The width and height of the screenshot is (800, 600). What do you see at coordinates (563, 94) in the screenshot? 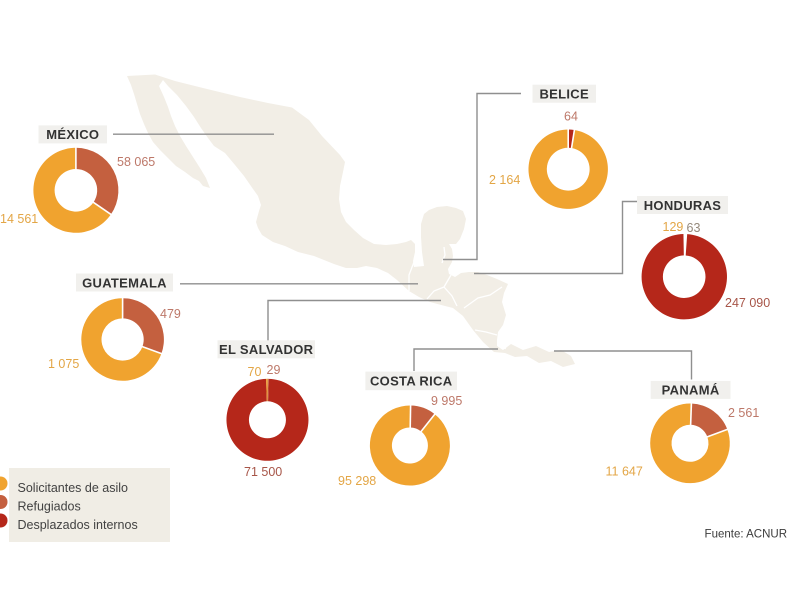
I see `svg-text: BELICE` at bounding box center [563, 94].